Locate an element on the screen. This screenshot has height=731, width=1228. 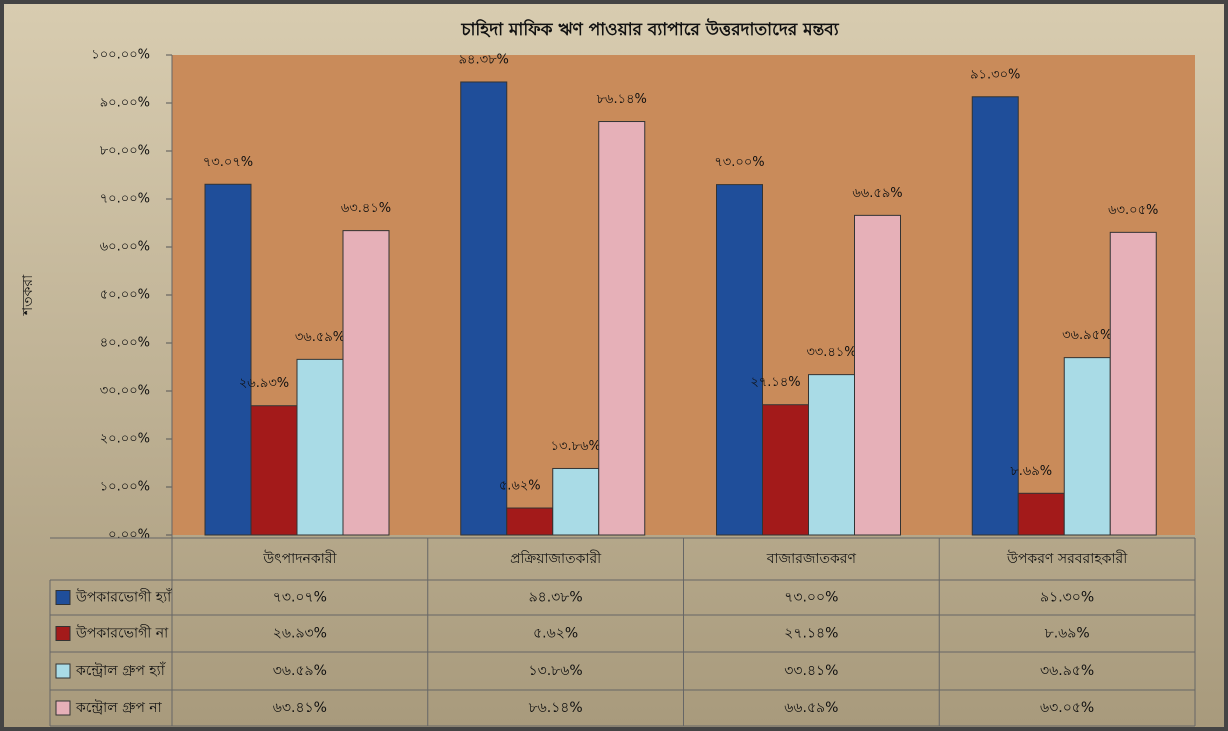
y-tick-label: ৯০.০০% is located at coordinates (125, 103).